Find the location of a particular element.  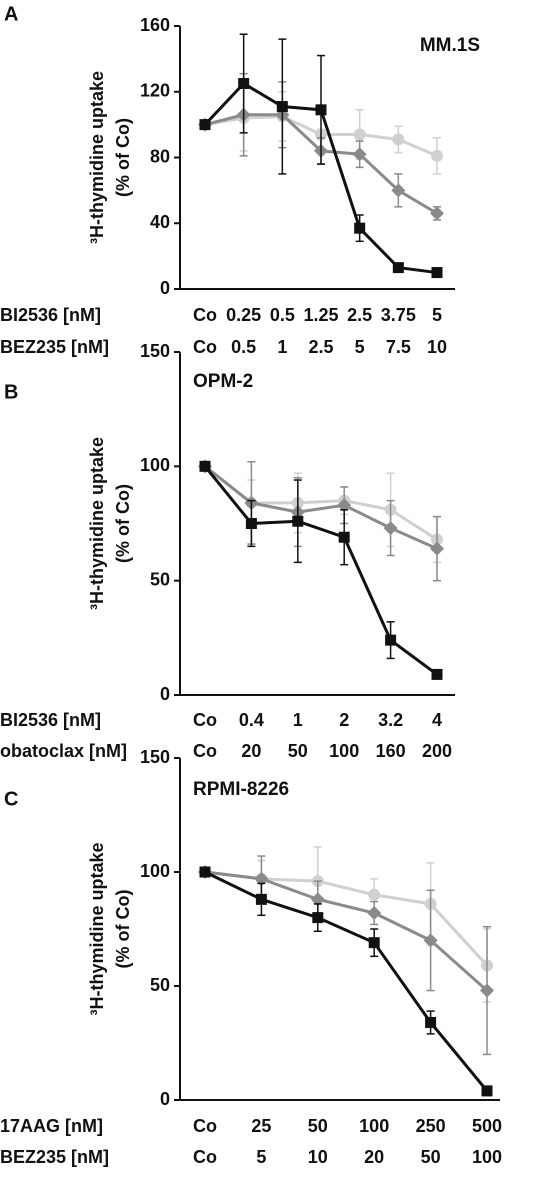

x-tick-label: 160 is located at coordinates (391, 751).